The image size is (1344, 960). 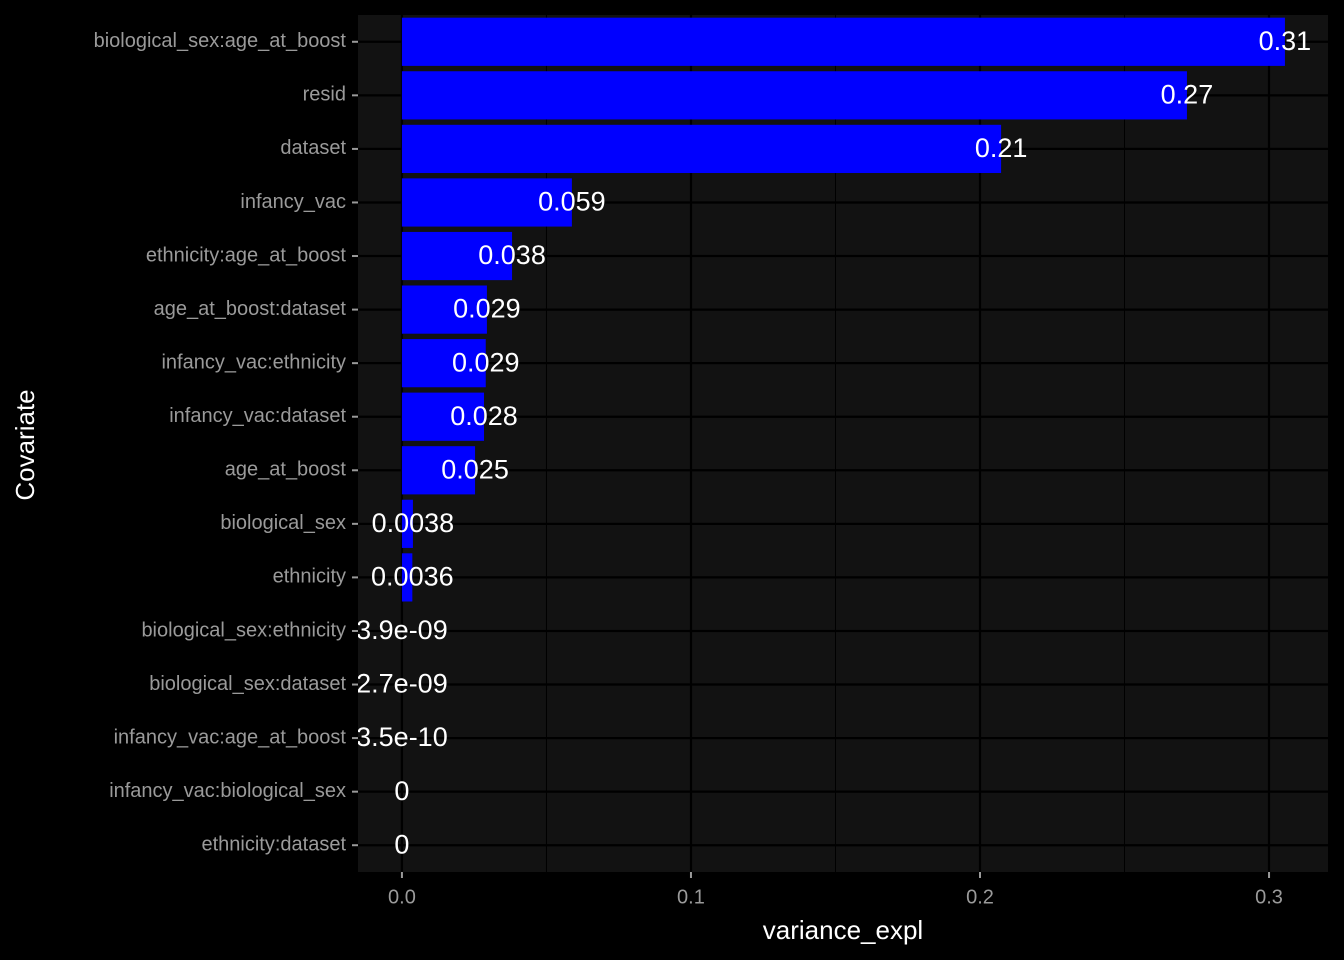 What do you see at coordinates (402, 630) in the screenshot?
I see `value-label: 3.9e-09` at bounding box center [402, 630].